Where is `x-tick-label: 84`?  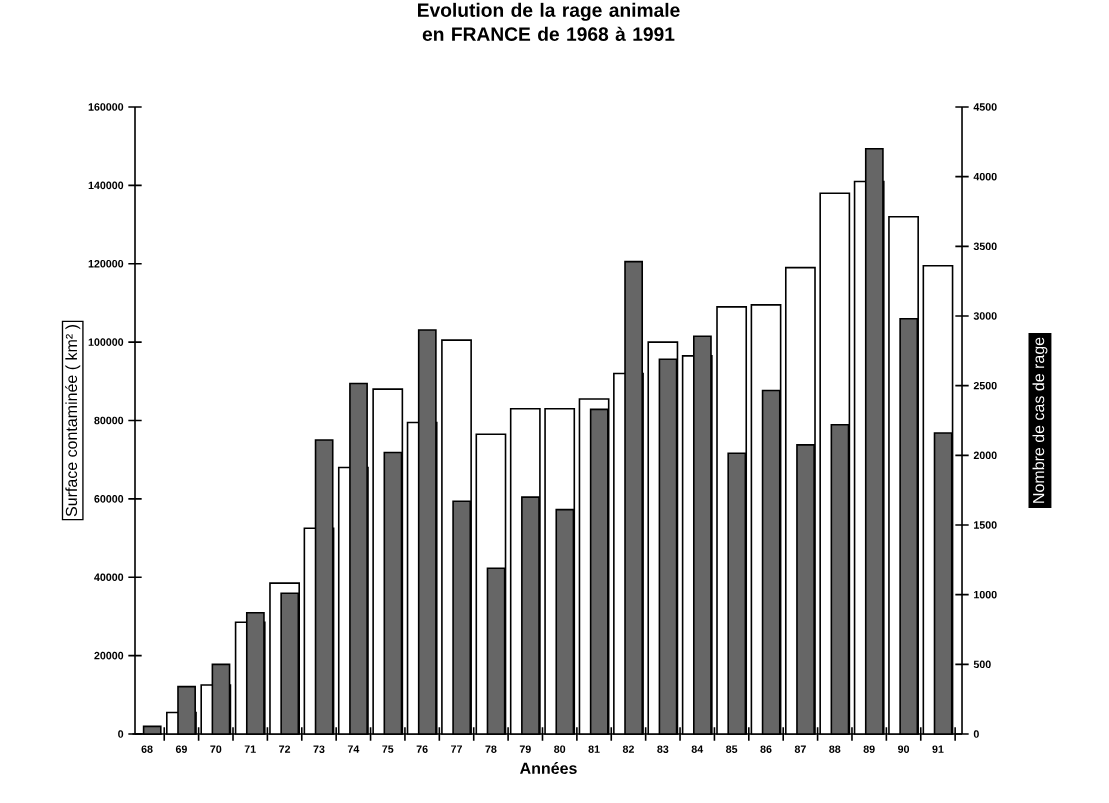 x-tick-label: 84 is located at coordinates (697, 749).